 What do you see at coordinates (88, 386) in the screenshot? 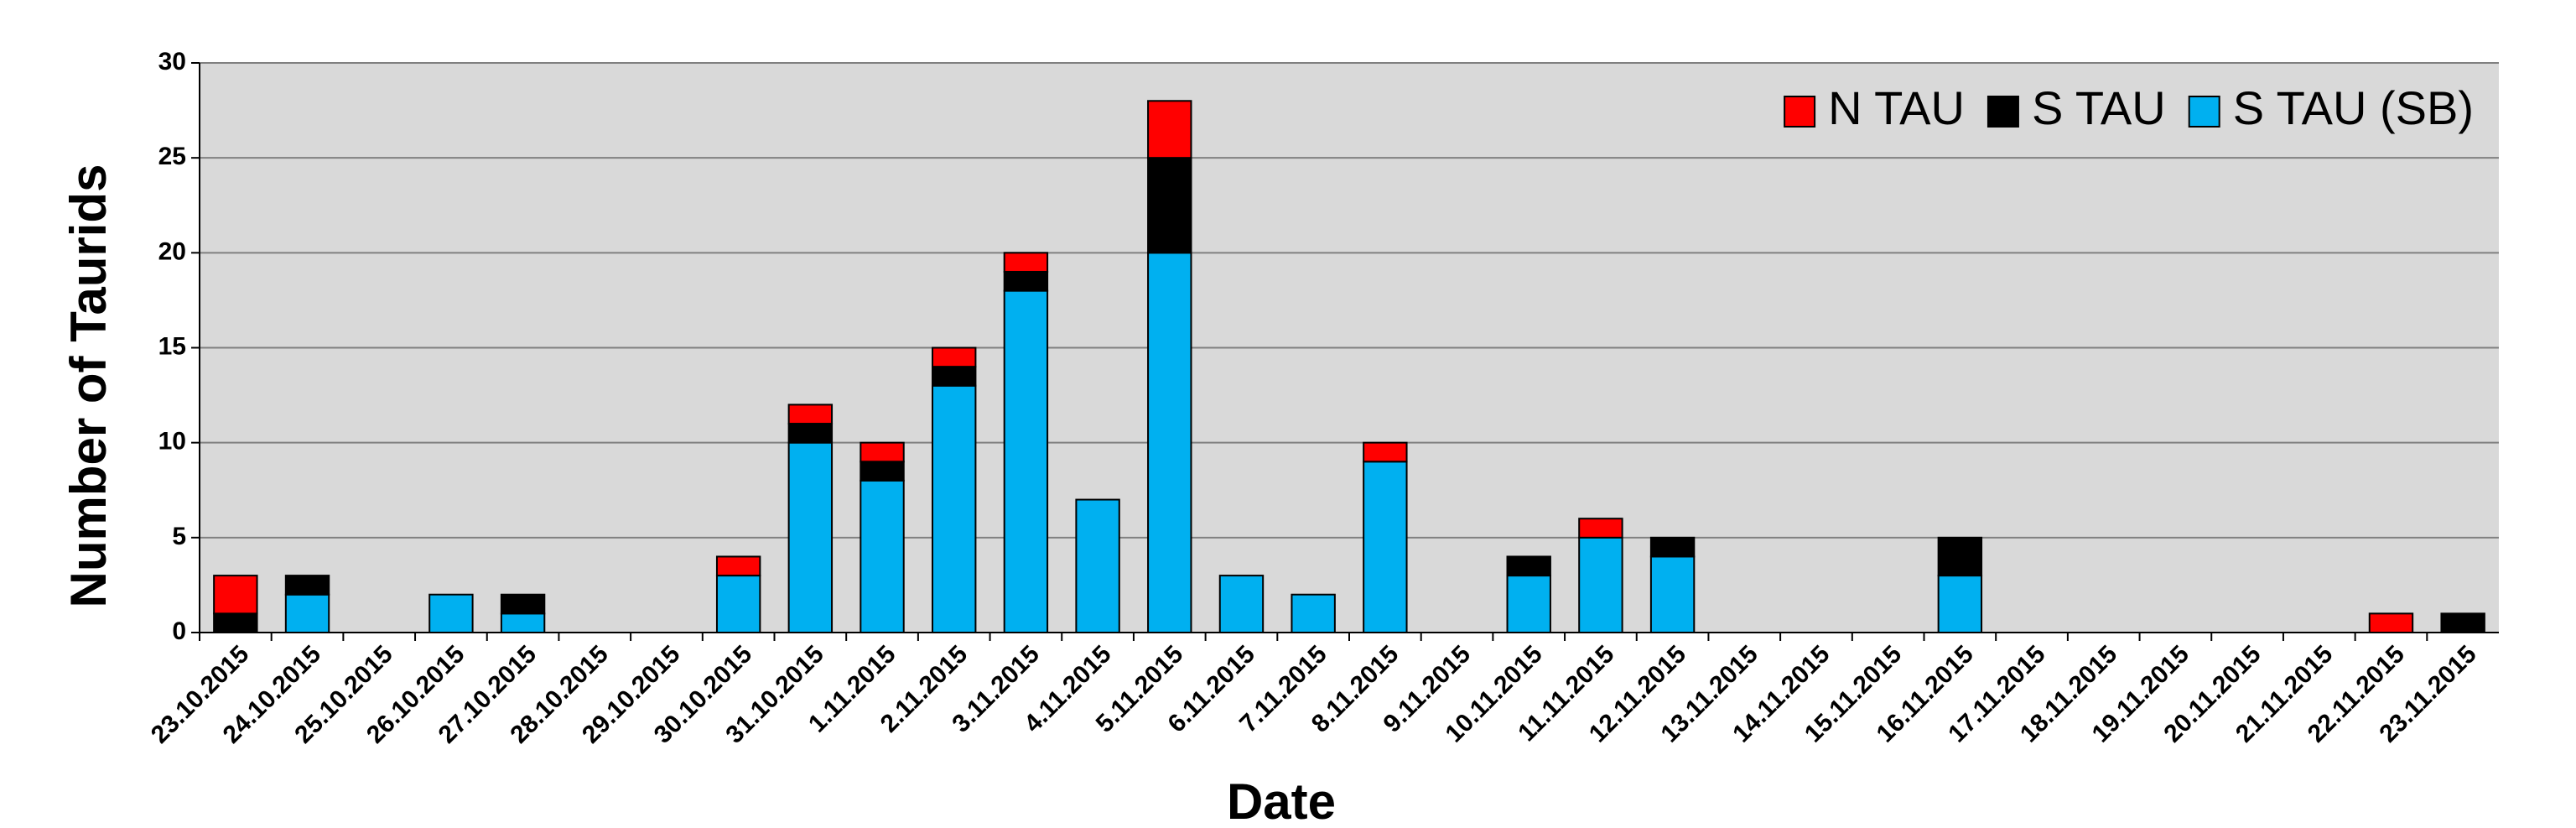
I see `y-axis-title: Number of Taurids` at bounding box center [88, 386].